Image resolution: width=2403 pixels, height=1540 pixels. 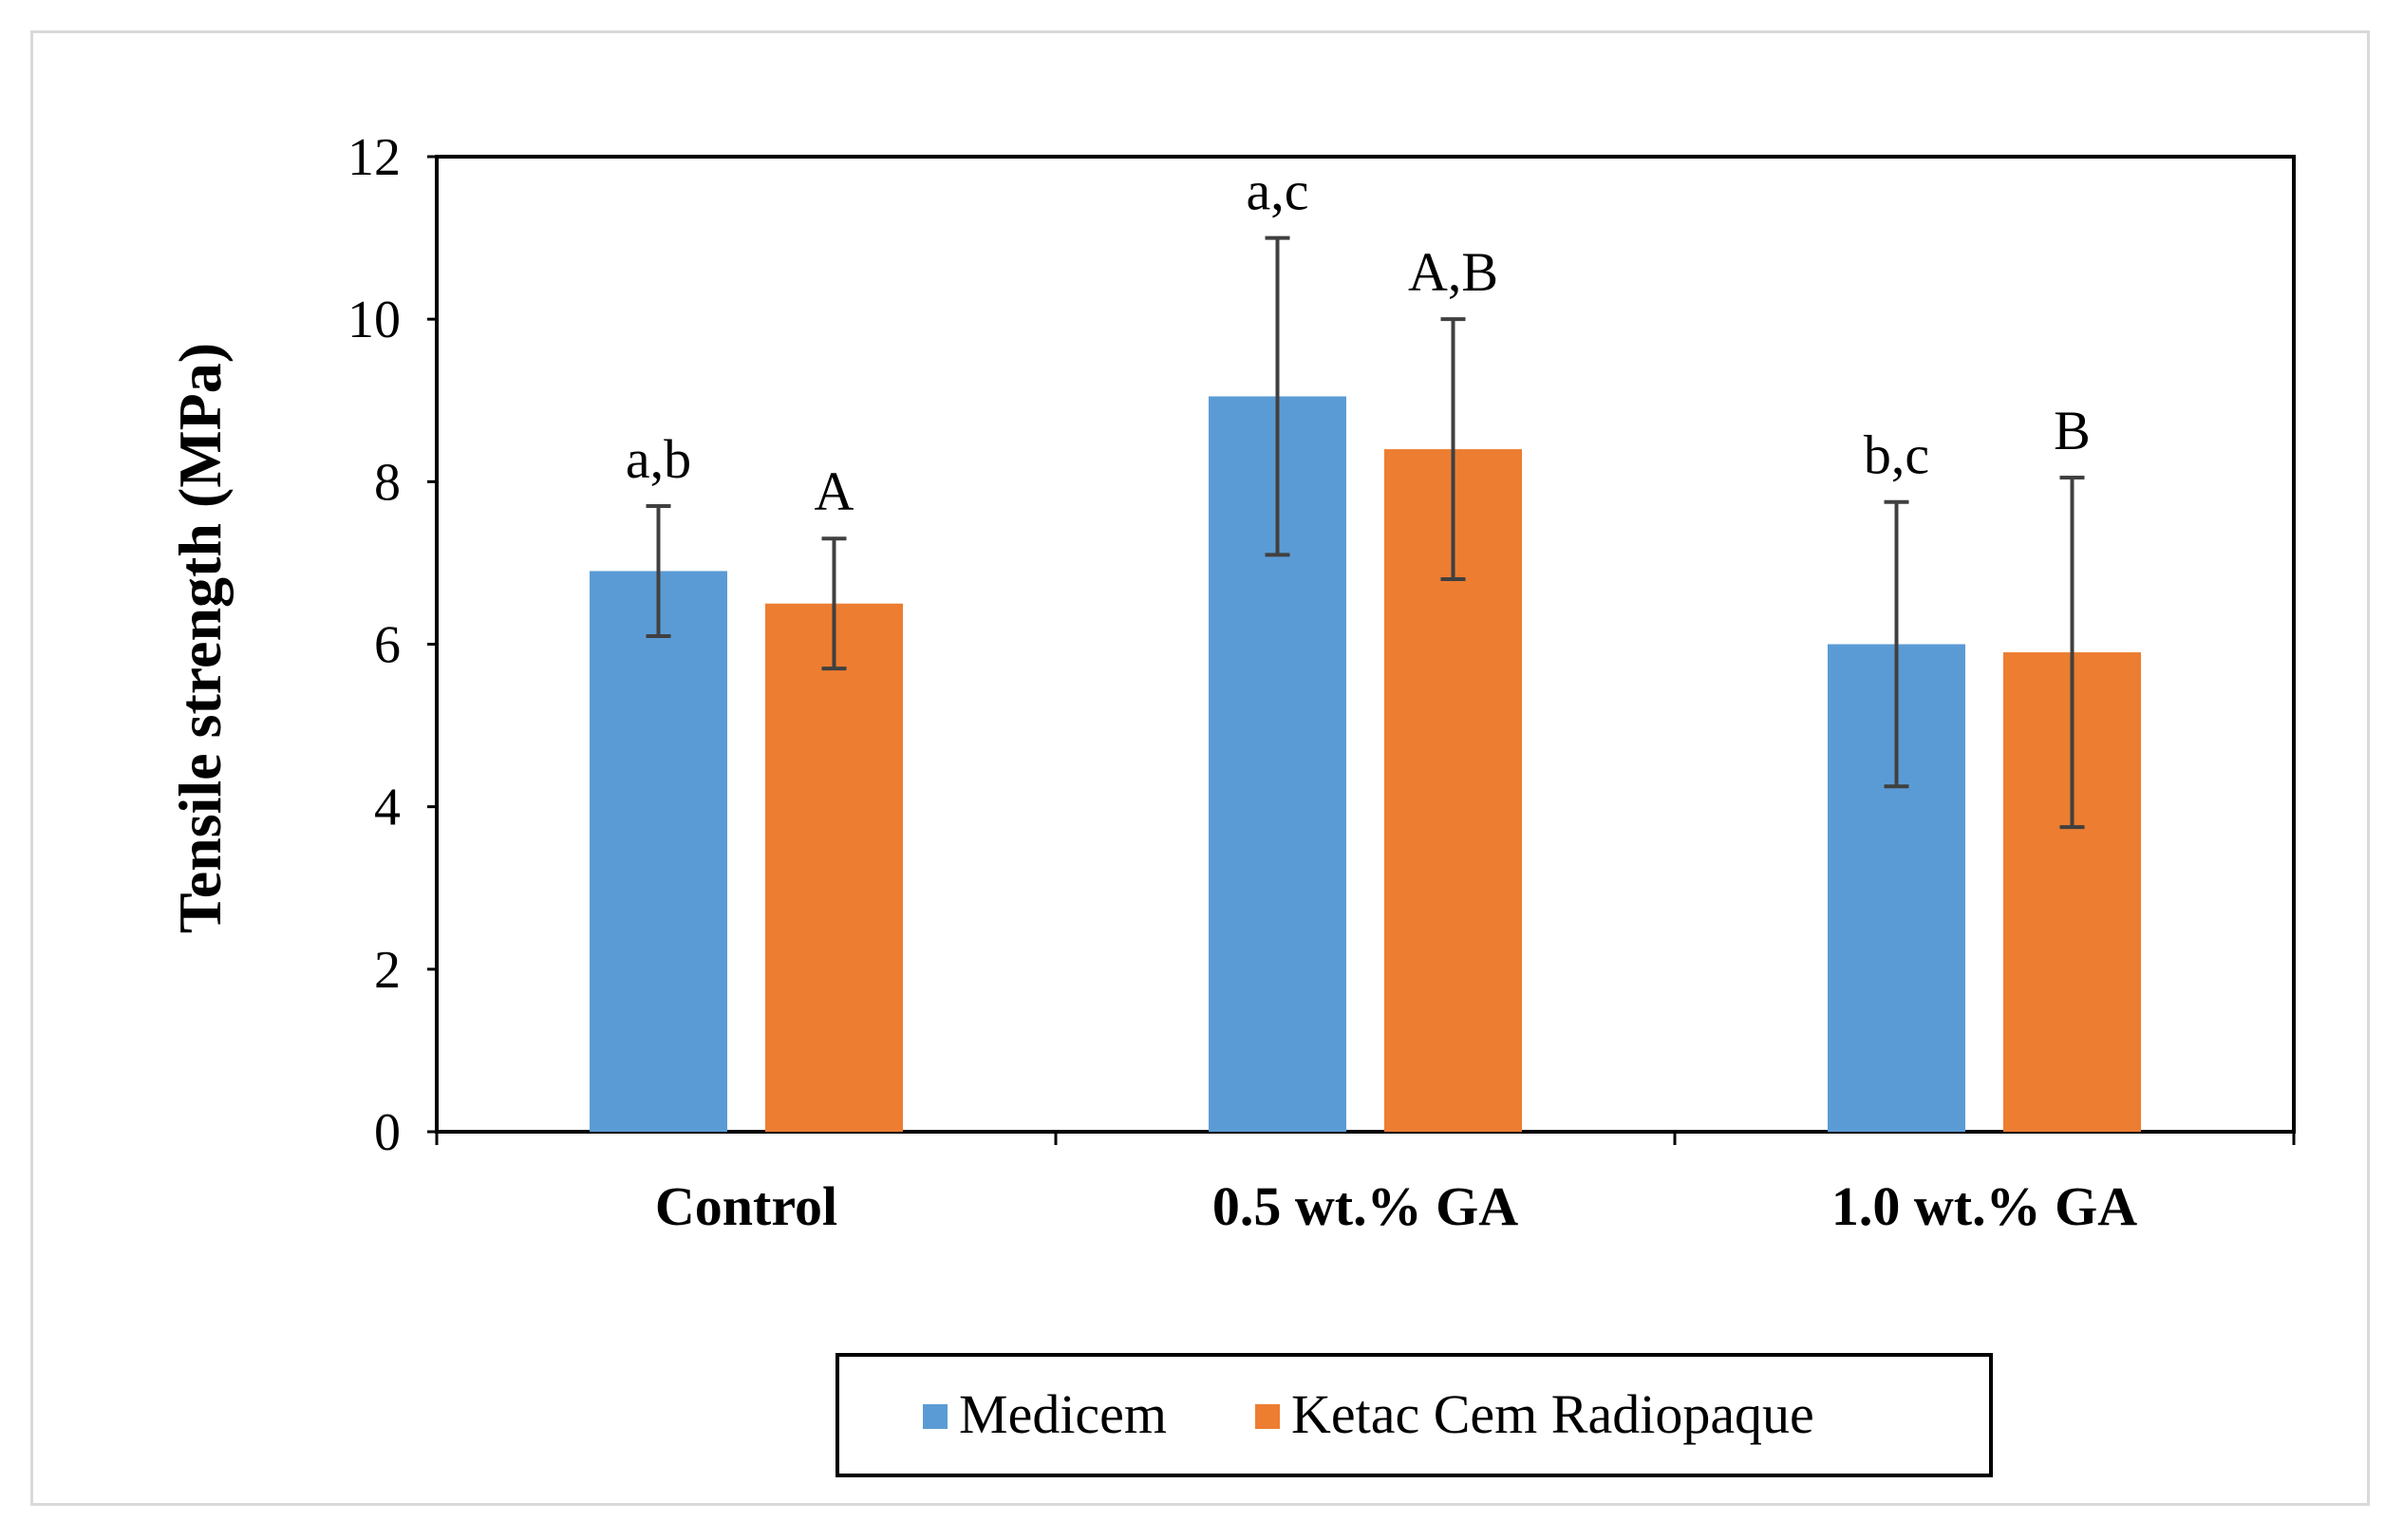 I want to click on y-tick-label-12: 12, so click(x=374, y=158).